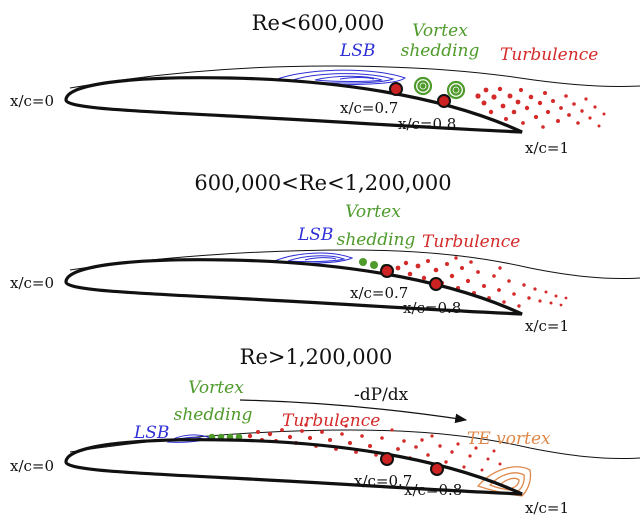  What do you see at coordinates (509, 439) in the screenshot?
I see `te-vortex-label: TE vortex` at bounding box center [509, 439].